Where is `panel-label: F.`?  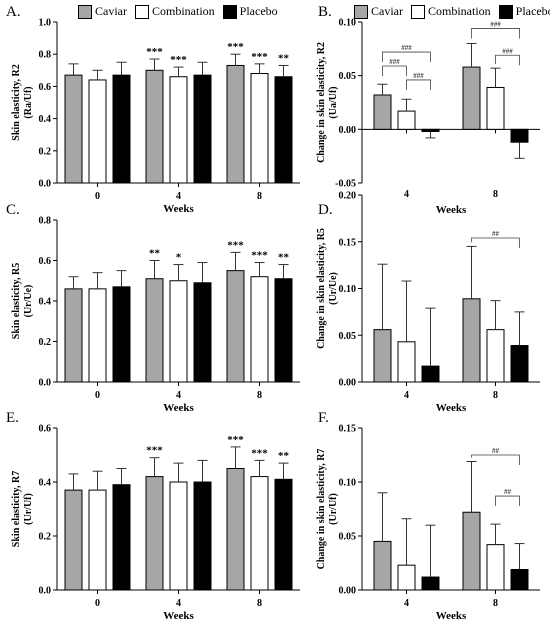
panel-label: F. is located at coordinates (323, 418).